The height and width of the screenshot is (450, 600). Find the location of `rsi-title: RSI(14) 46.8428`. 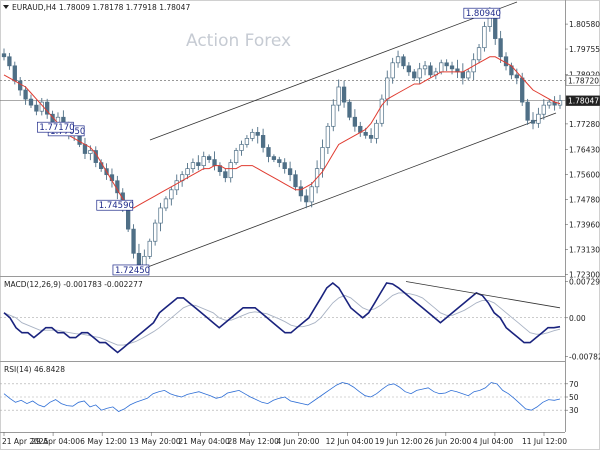

rsi-title: RSI(14) 46.8428 is located at coordinates (34, 369).